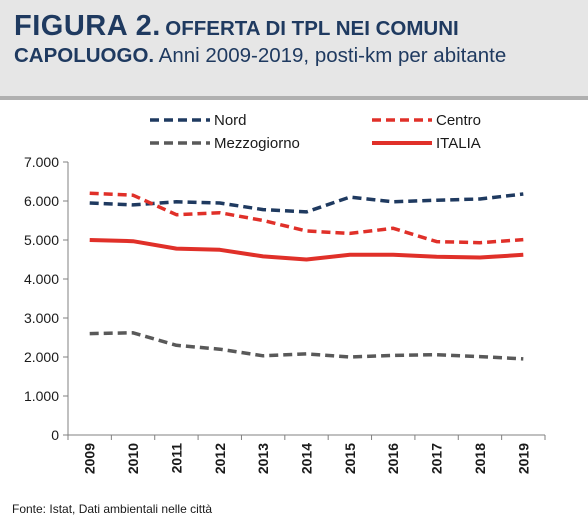 The height and width of the screenshot is (530, 588). What do you see at coordinates (263, 458) in the screenshot?
I see `x-tick-label: 2013` at bounding box center [263, 458].